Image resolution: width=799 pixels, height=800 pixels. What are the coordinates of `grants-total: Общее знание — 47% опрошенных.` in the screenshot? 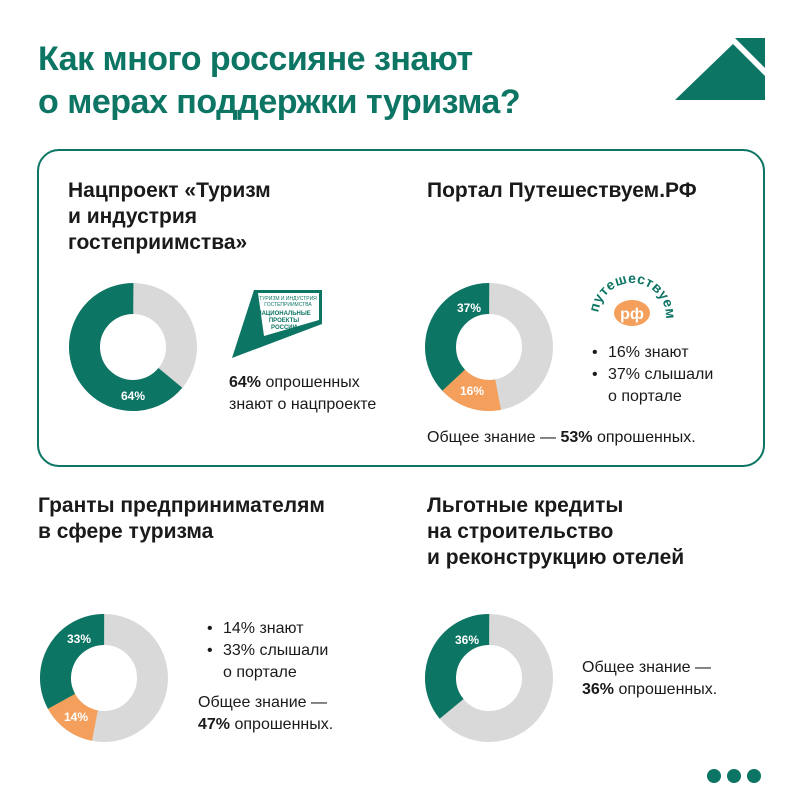 It's located at (266, 713).